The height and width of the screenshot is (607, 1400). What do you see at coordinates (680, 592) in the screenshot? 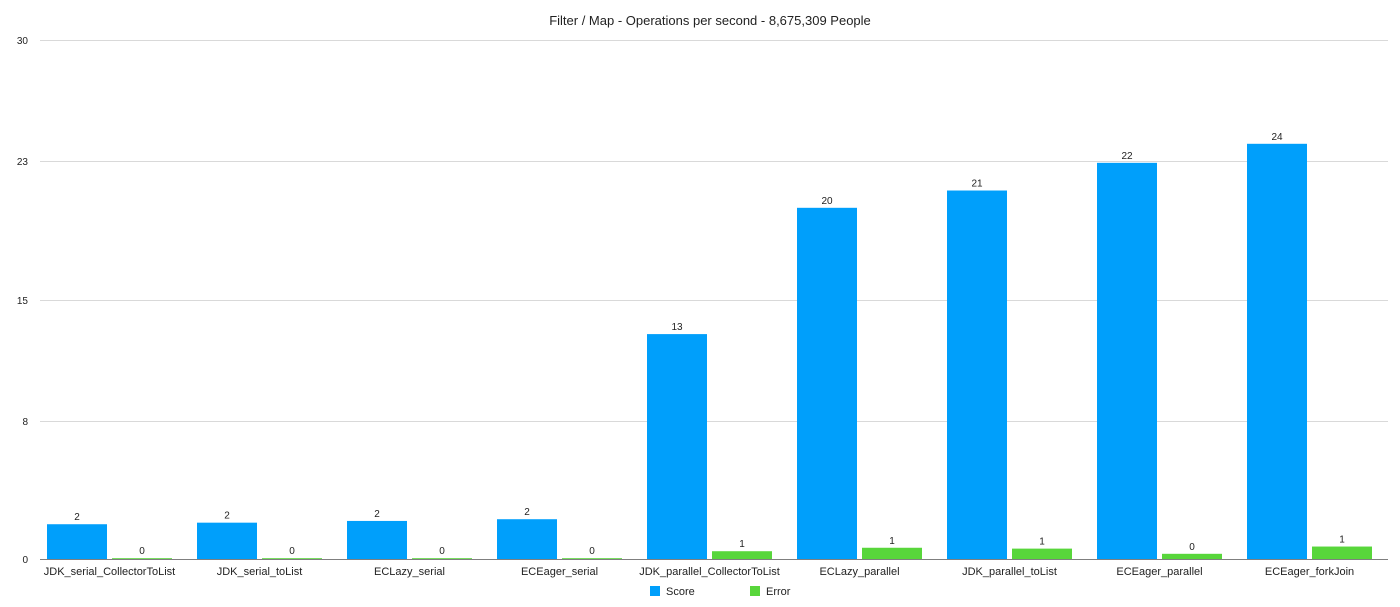
I see `legend-label-score: Score` at bounding box center [680, 592].